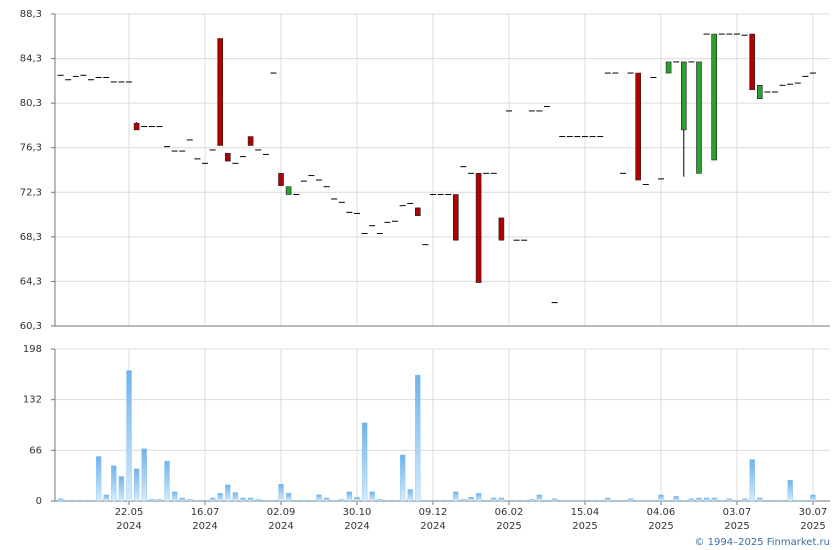 This screenshot has width=840, height=550. What do you see at coordinates (32, 400) in the screenshot?
I see `y-tick-label: 132` at bounding box center [32, 400].